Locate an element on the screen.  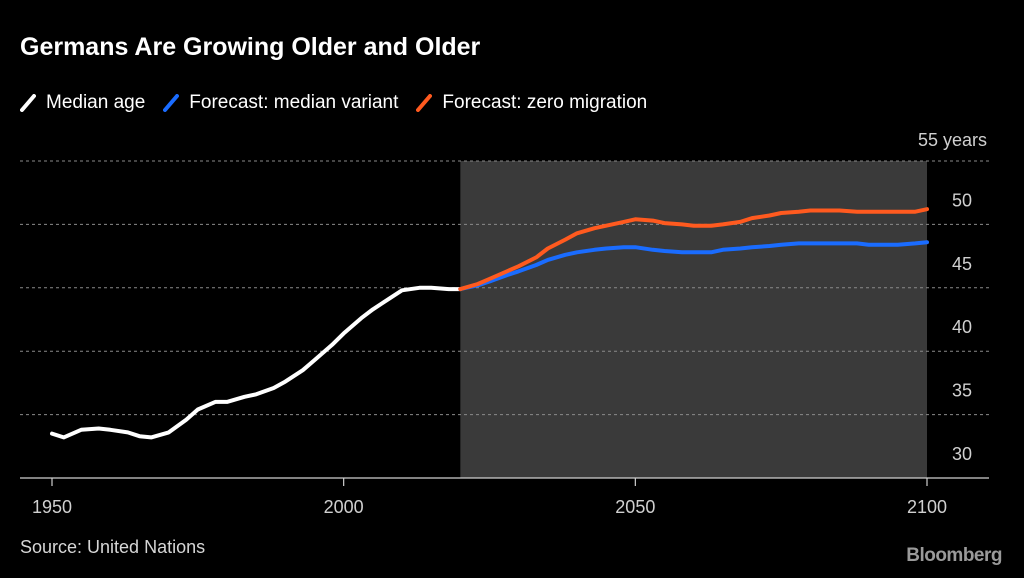
legend-label-median-age: Median age is located at coordinates (96, 102).